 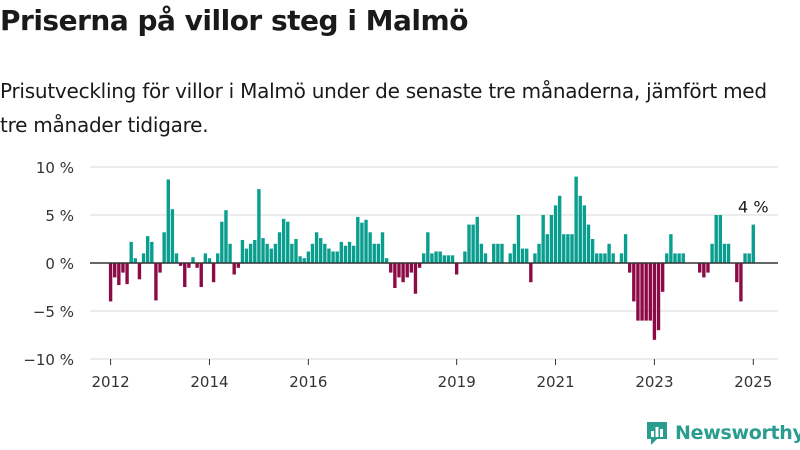 I want to click on brand-name: Newsworthy, so click(x=737, y=433).